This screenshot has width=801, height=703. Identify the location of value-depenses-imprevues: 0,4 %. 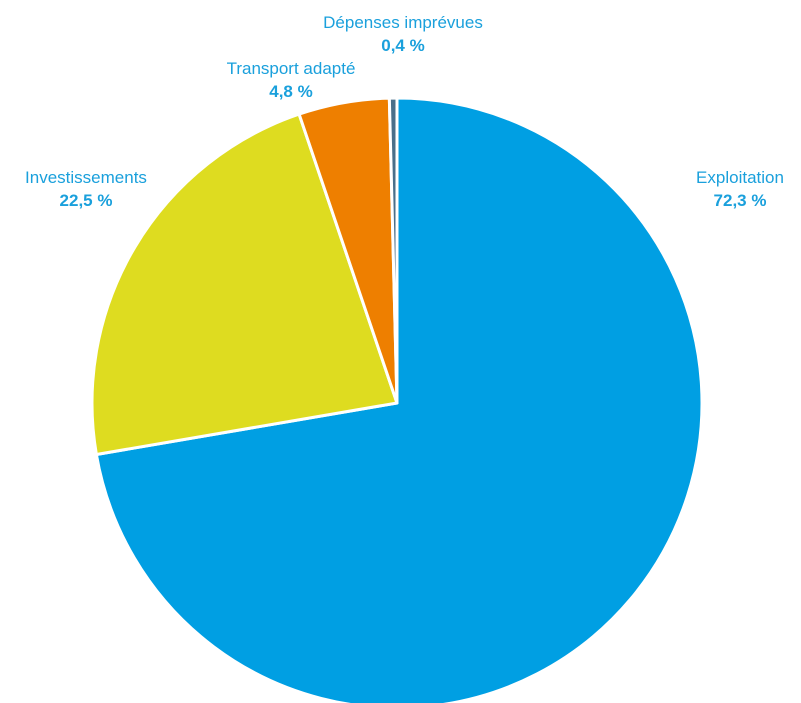
(402, 45).